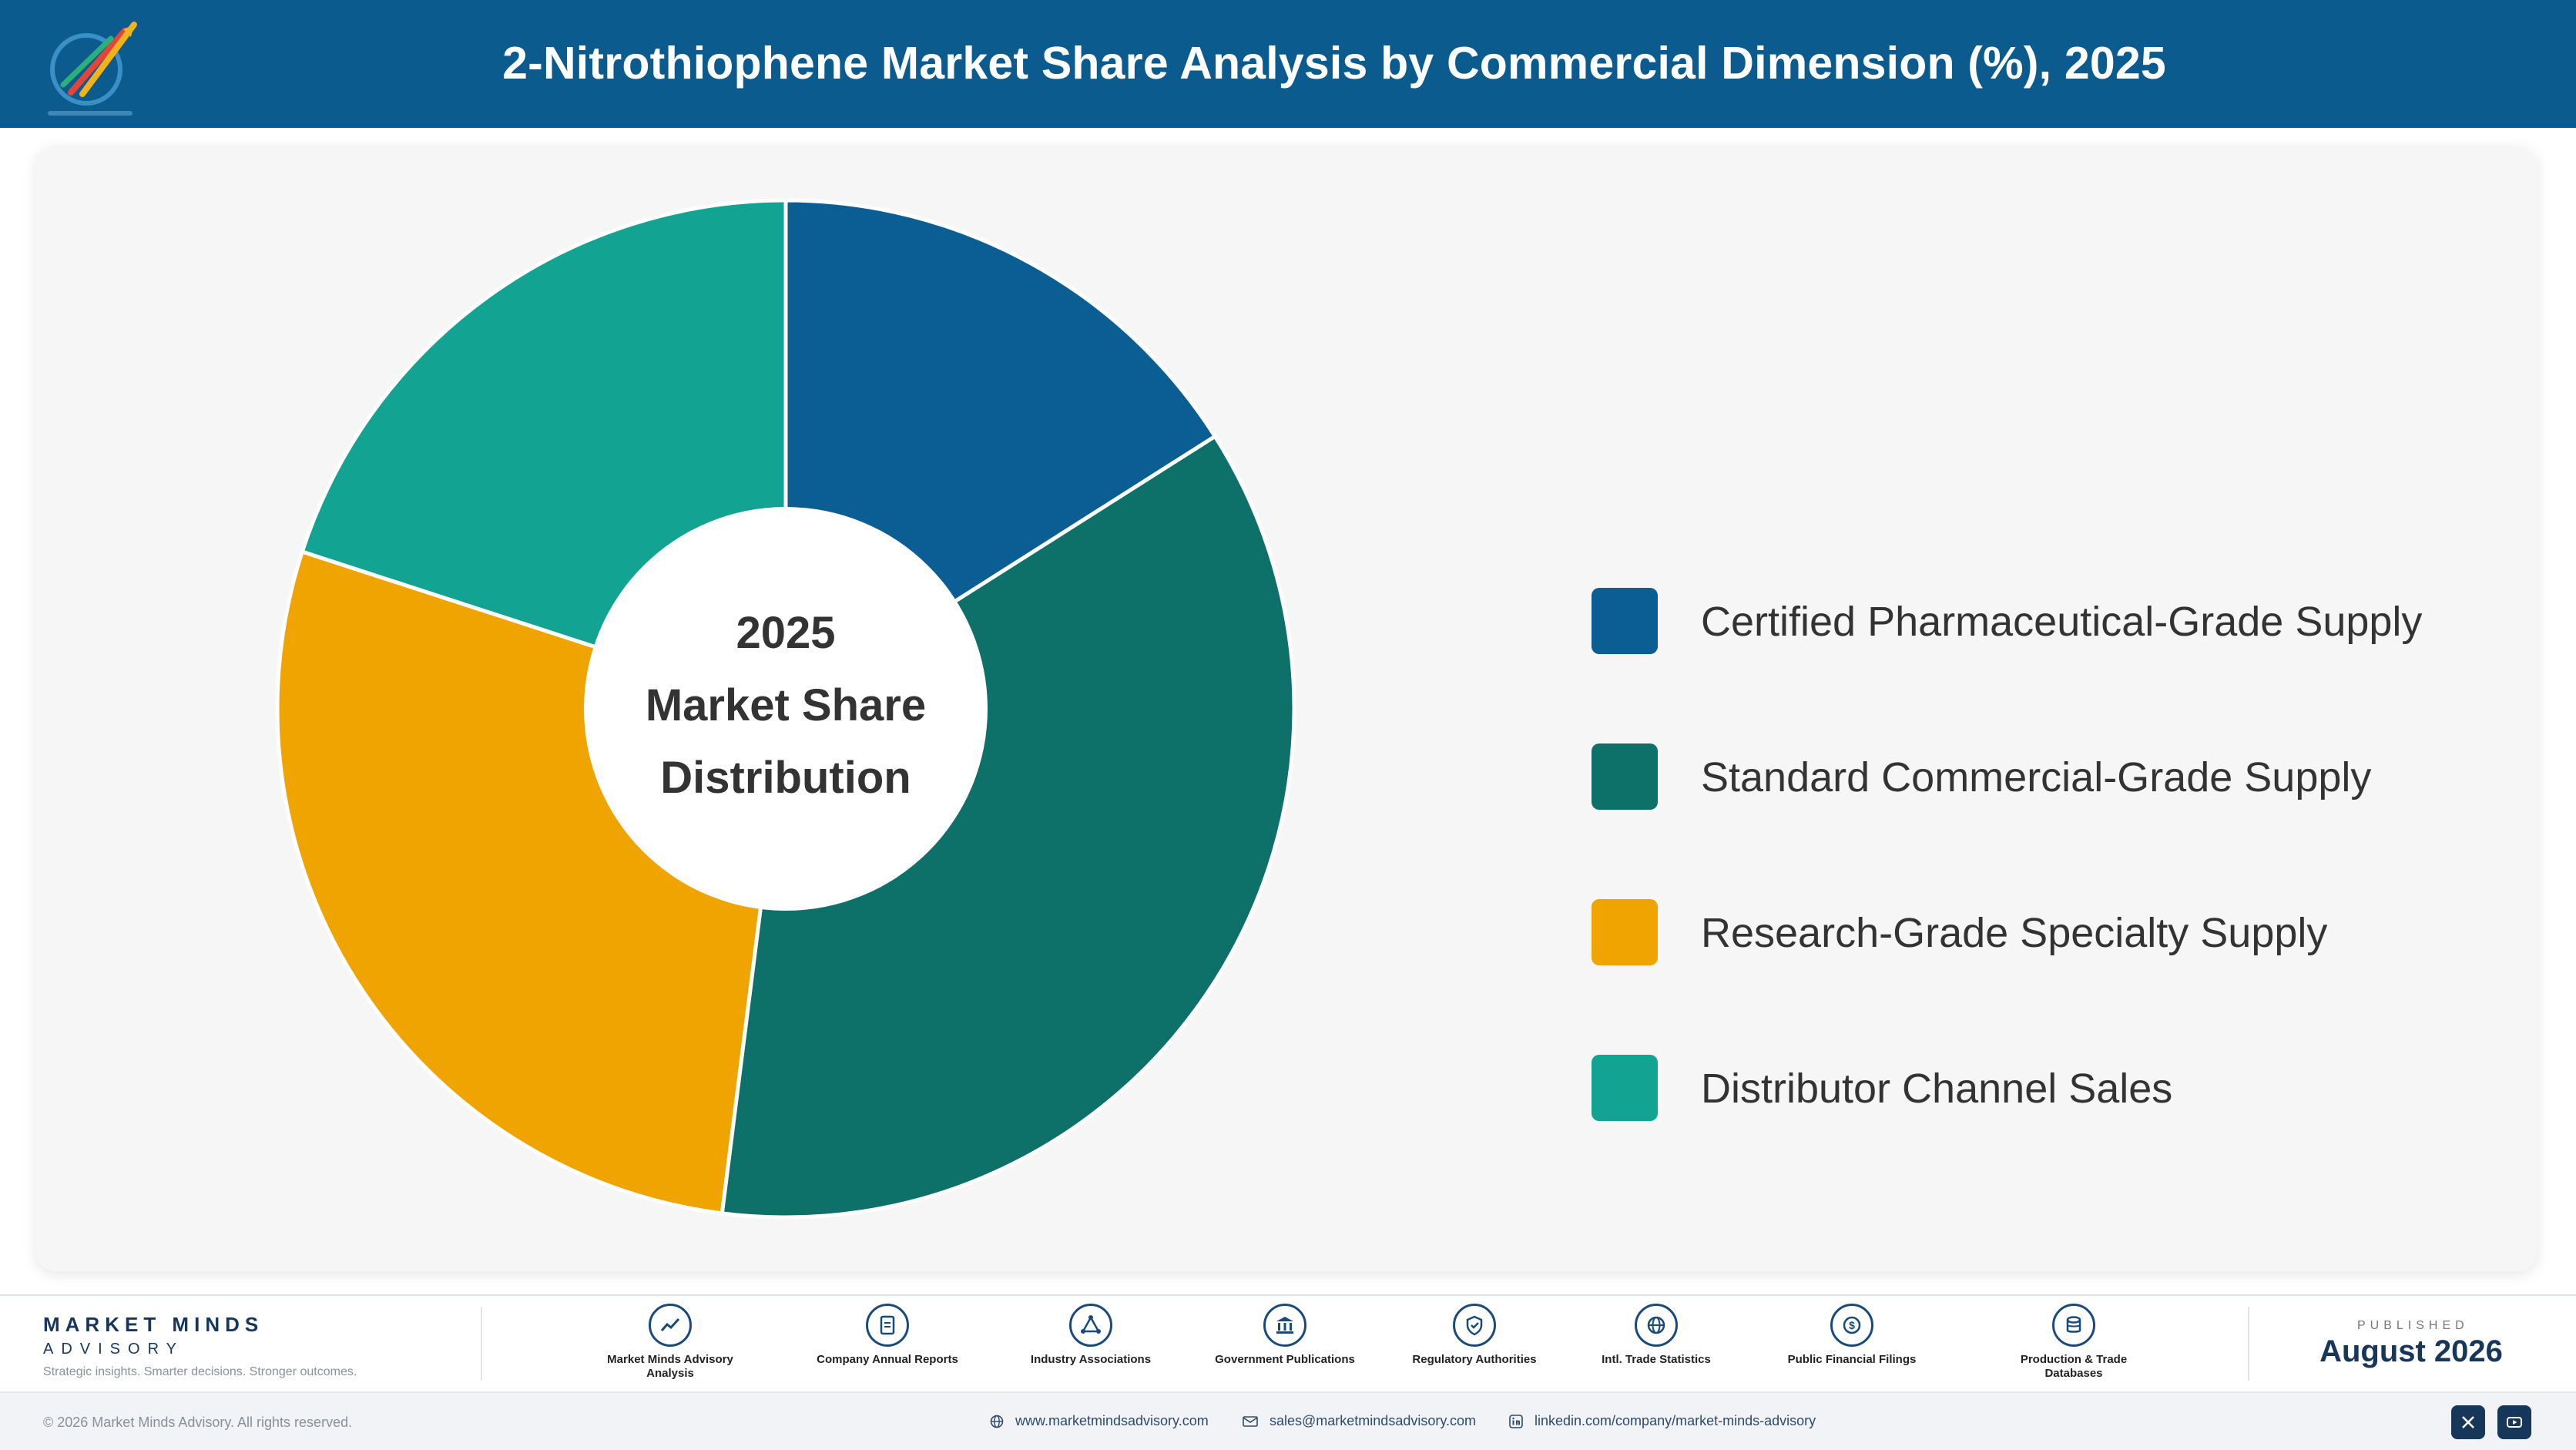  Describe the element at coordinates (1373, 1420) in the screenshot. I see `email-text: sales@marketmindsadvisory.com` at that location.